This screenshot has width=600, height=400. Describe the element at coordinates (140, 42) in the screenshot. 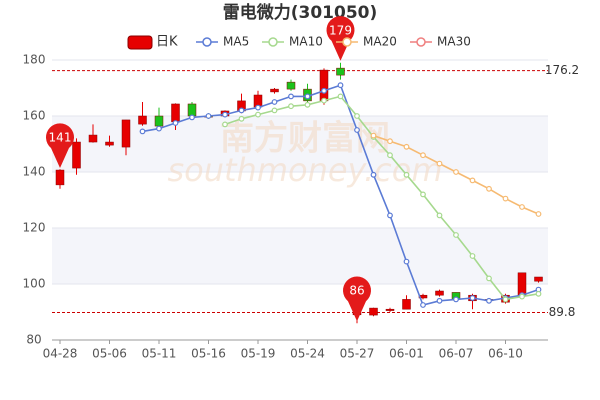

I see `legend-candle` at that location.